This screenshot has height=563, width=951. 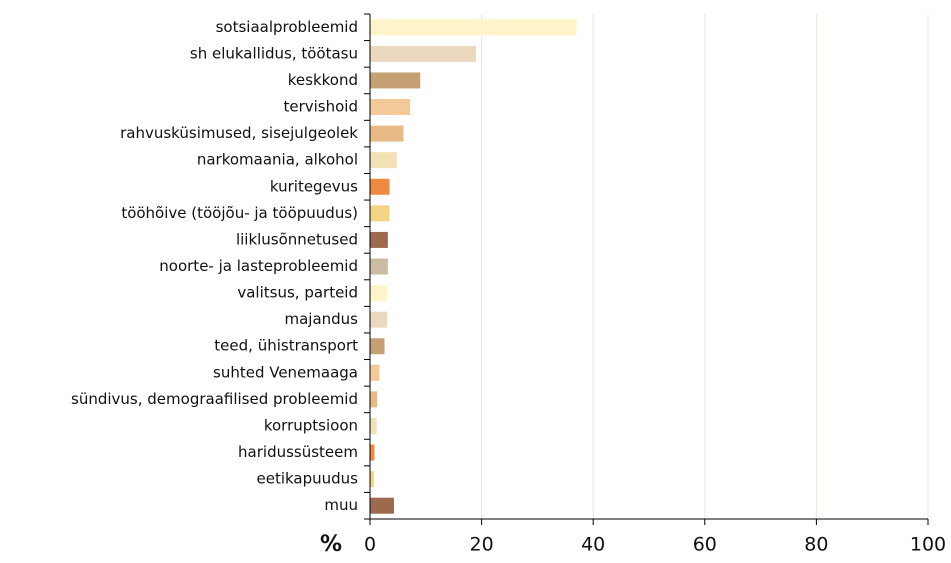 What do you see at coordinates (287, 27) in the screenshot?
I see `y-tick-label: sotsiaalprobleemid` at bounding box center [287, 27].